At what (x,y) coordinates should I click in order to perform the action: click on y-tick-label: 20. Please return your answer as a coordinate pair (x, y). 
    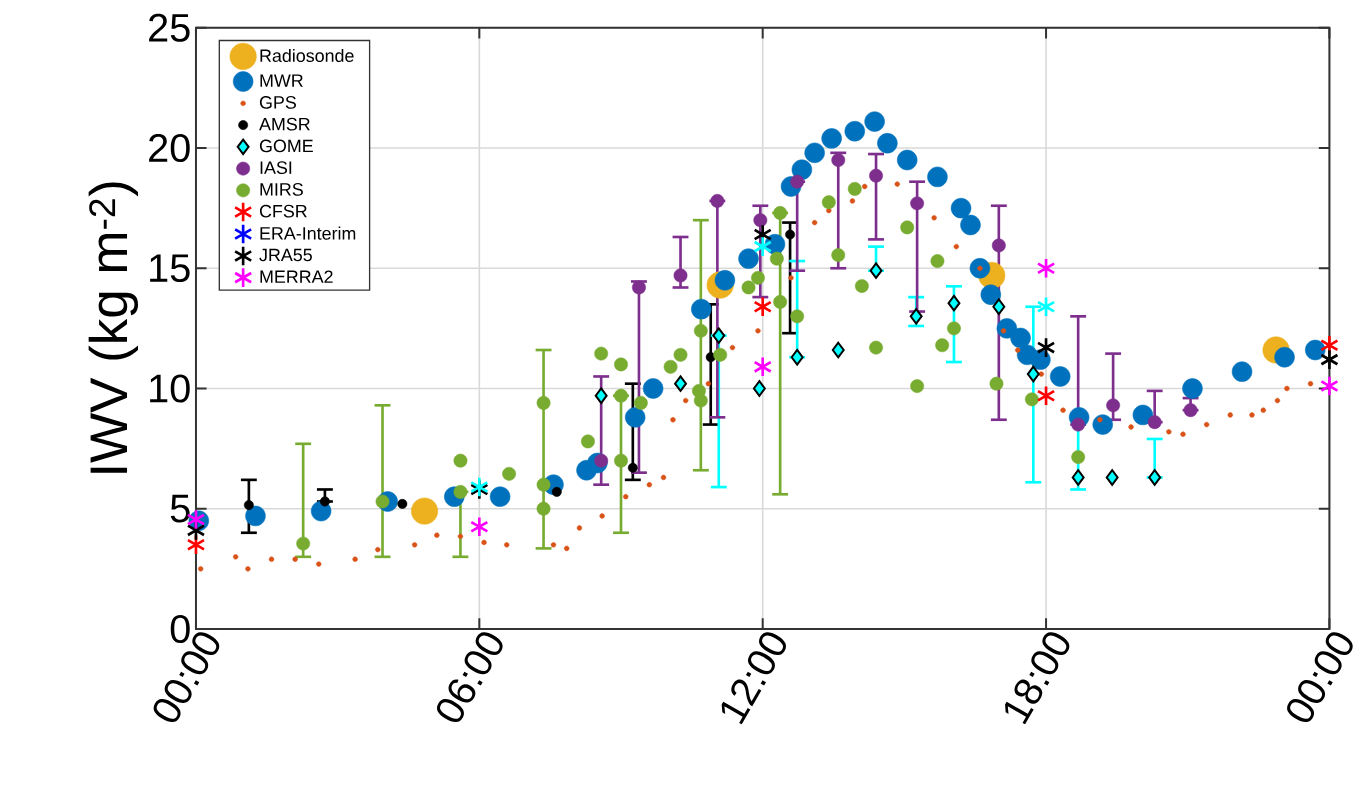
    Looking at the image, I should click on (169, 148).